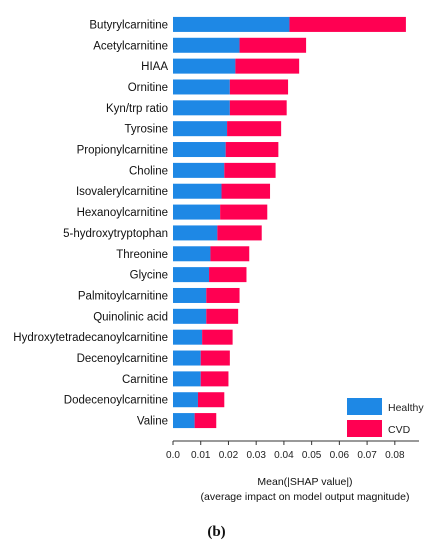 The width and height of the screenshot is (433, 550). I want to click on bar-healthy-kyn-trp-ratio, so click(201, 108).